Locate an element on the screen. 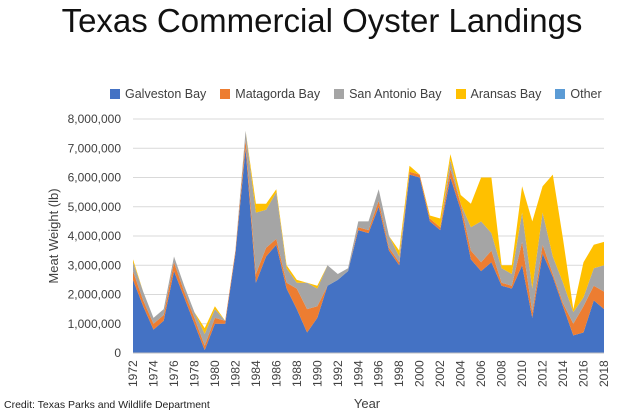 The height and width of the screenshot is (416, 644). legend-item: Aransas Bay is located at coordinates (498, 94).